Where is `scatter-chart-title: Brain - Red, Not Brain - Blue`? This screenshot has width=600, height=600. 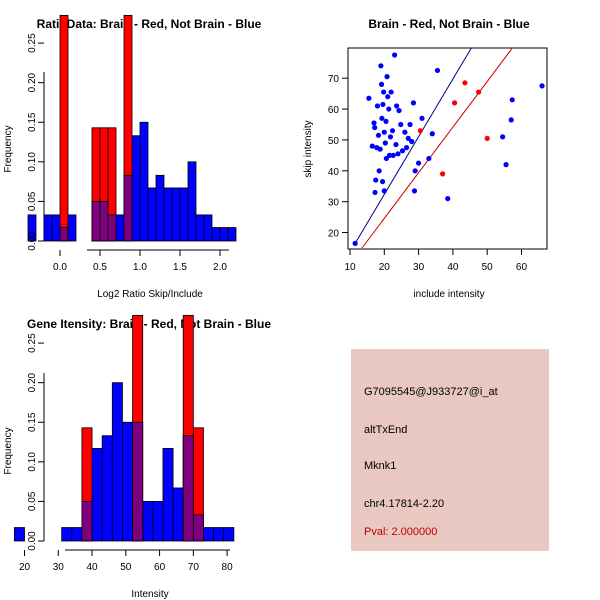
scatter-chart-title: Brain - Red, Not Brain - Blue is located at coordinates (449, 24).